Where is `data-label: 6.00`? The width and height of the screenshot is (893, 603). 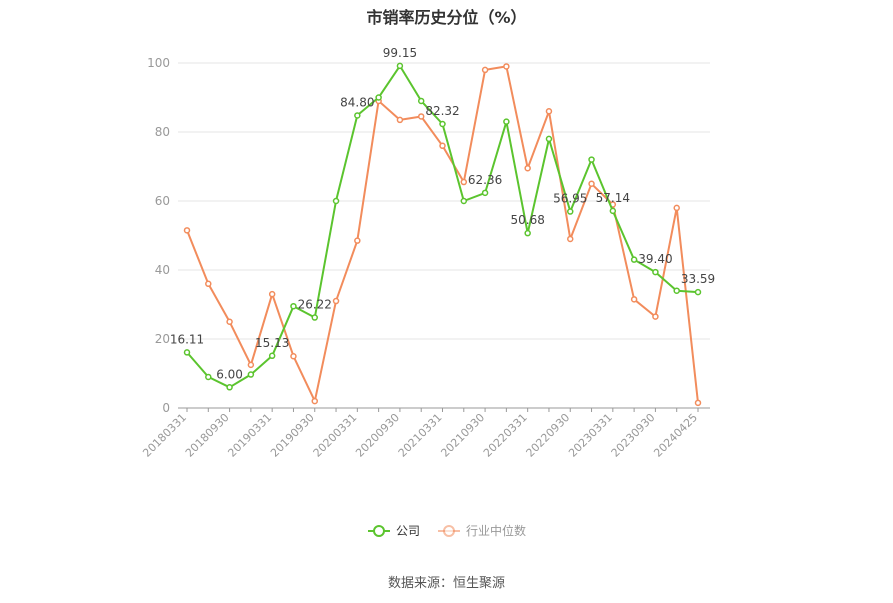
data-label: 6.00 is located at coordinates (229, 374).